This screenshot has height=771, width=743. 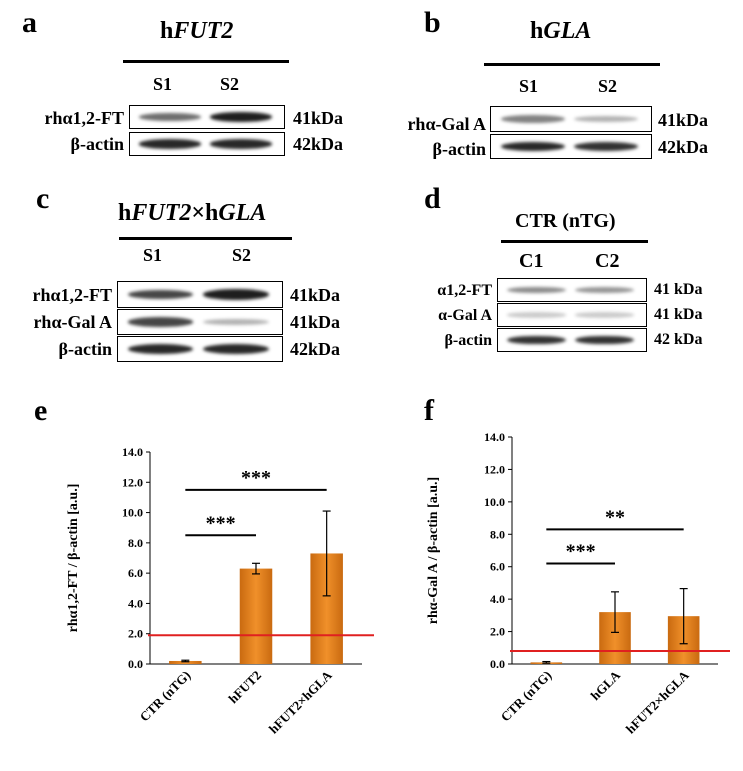 I want to click on panel-c-title-rule, so click(x=205, y=238).